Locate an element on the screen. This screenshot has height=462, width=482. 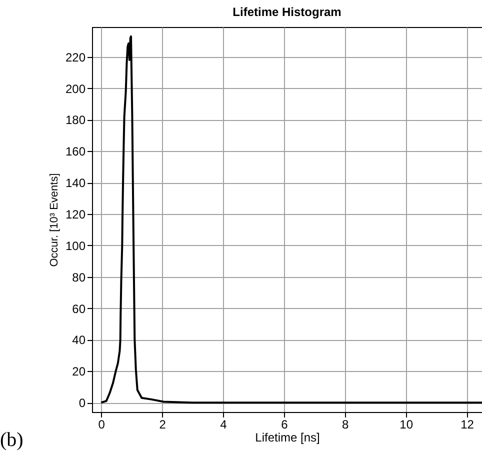
y-tick-label: 40 is located at coordinates (79, 340).